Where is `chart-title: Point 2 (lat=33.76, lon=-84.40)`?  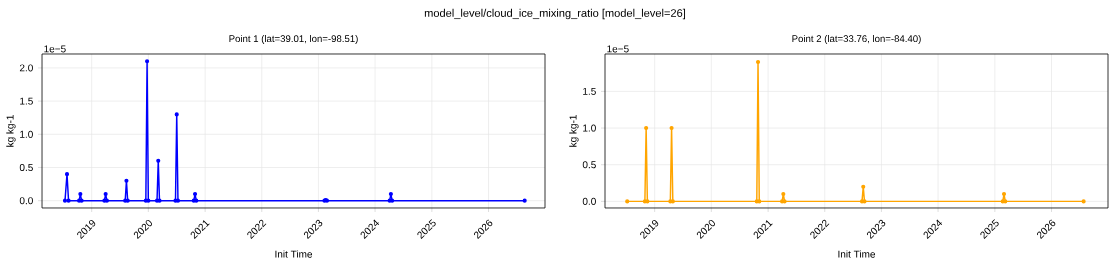 chart-title: Point 2 (lat=33.76, lon=-84.40) is located at coordinates (856, 39).